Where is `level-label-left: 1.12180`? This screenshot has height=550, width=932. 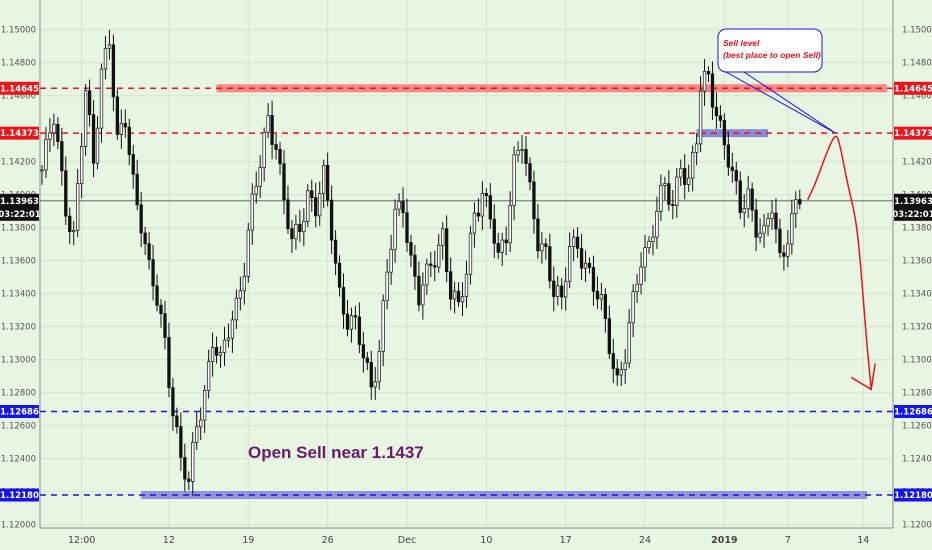
level-label-left: 1.12180 is located at coordinates (19, 495).